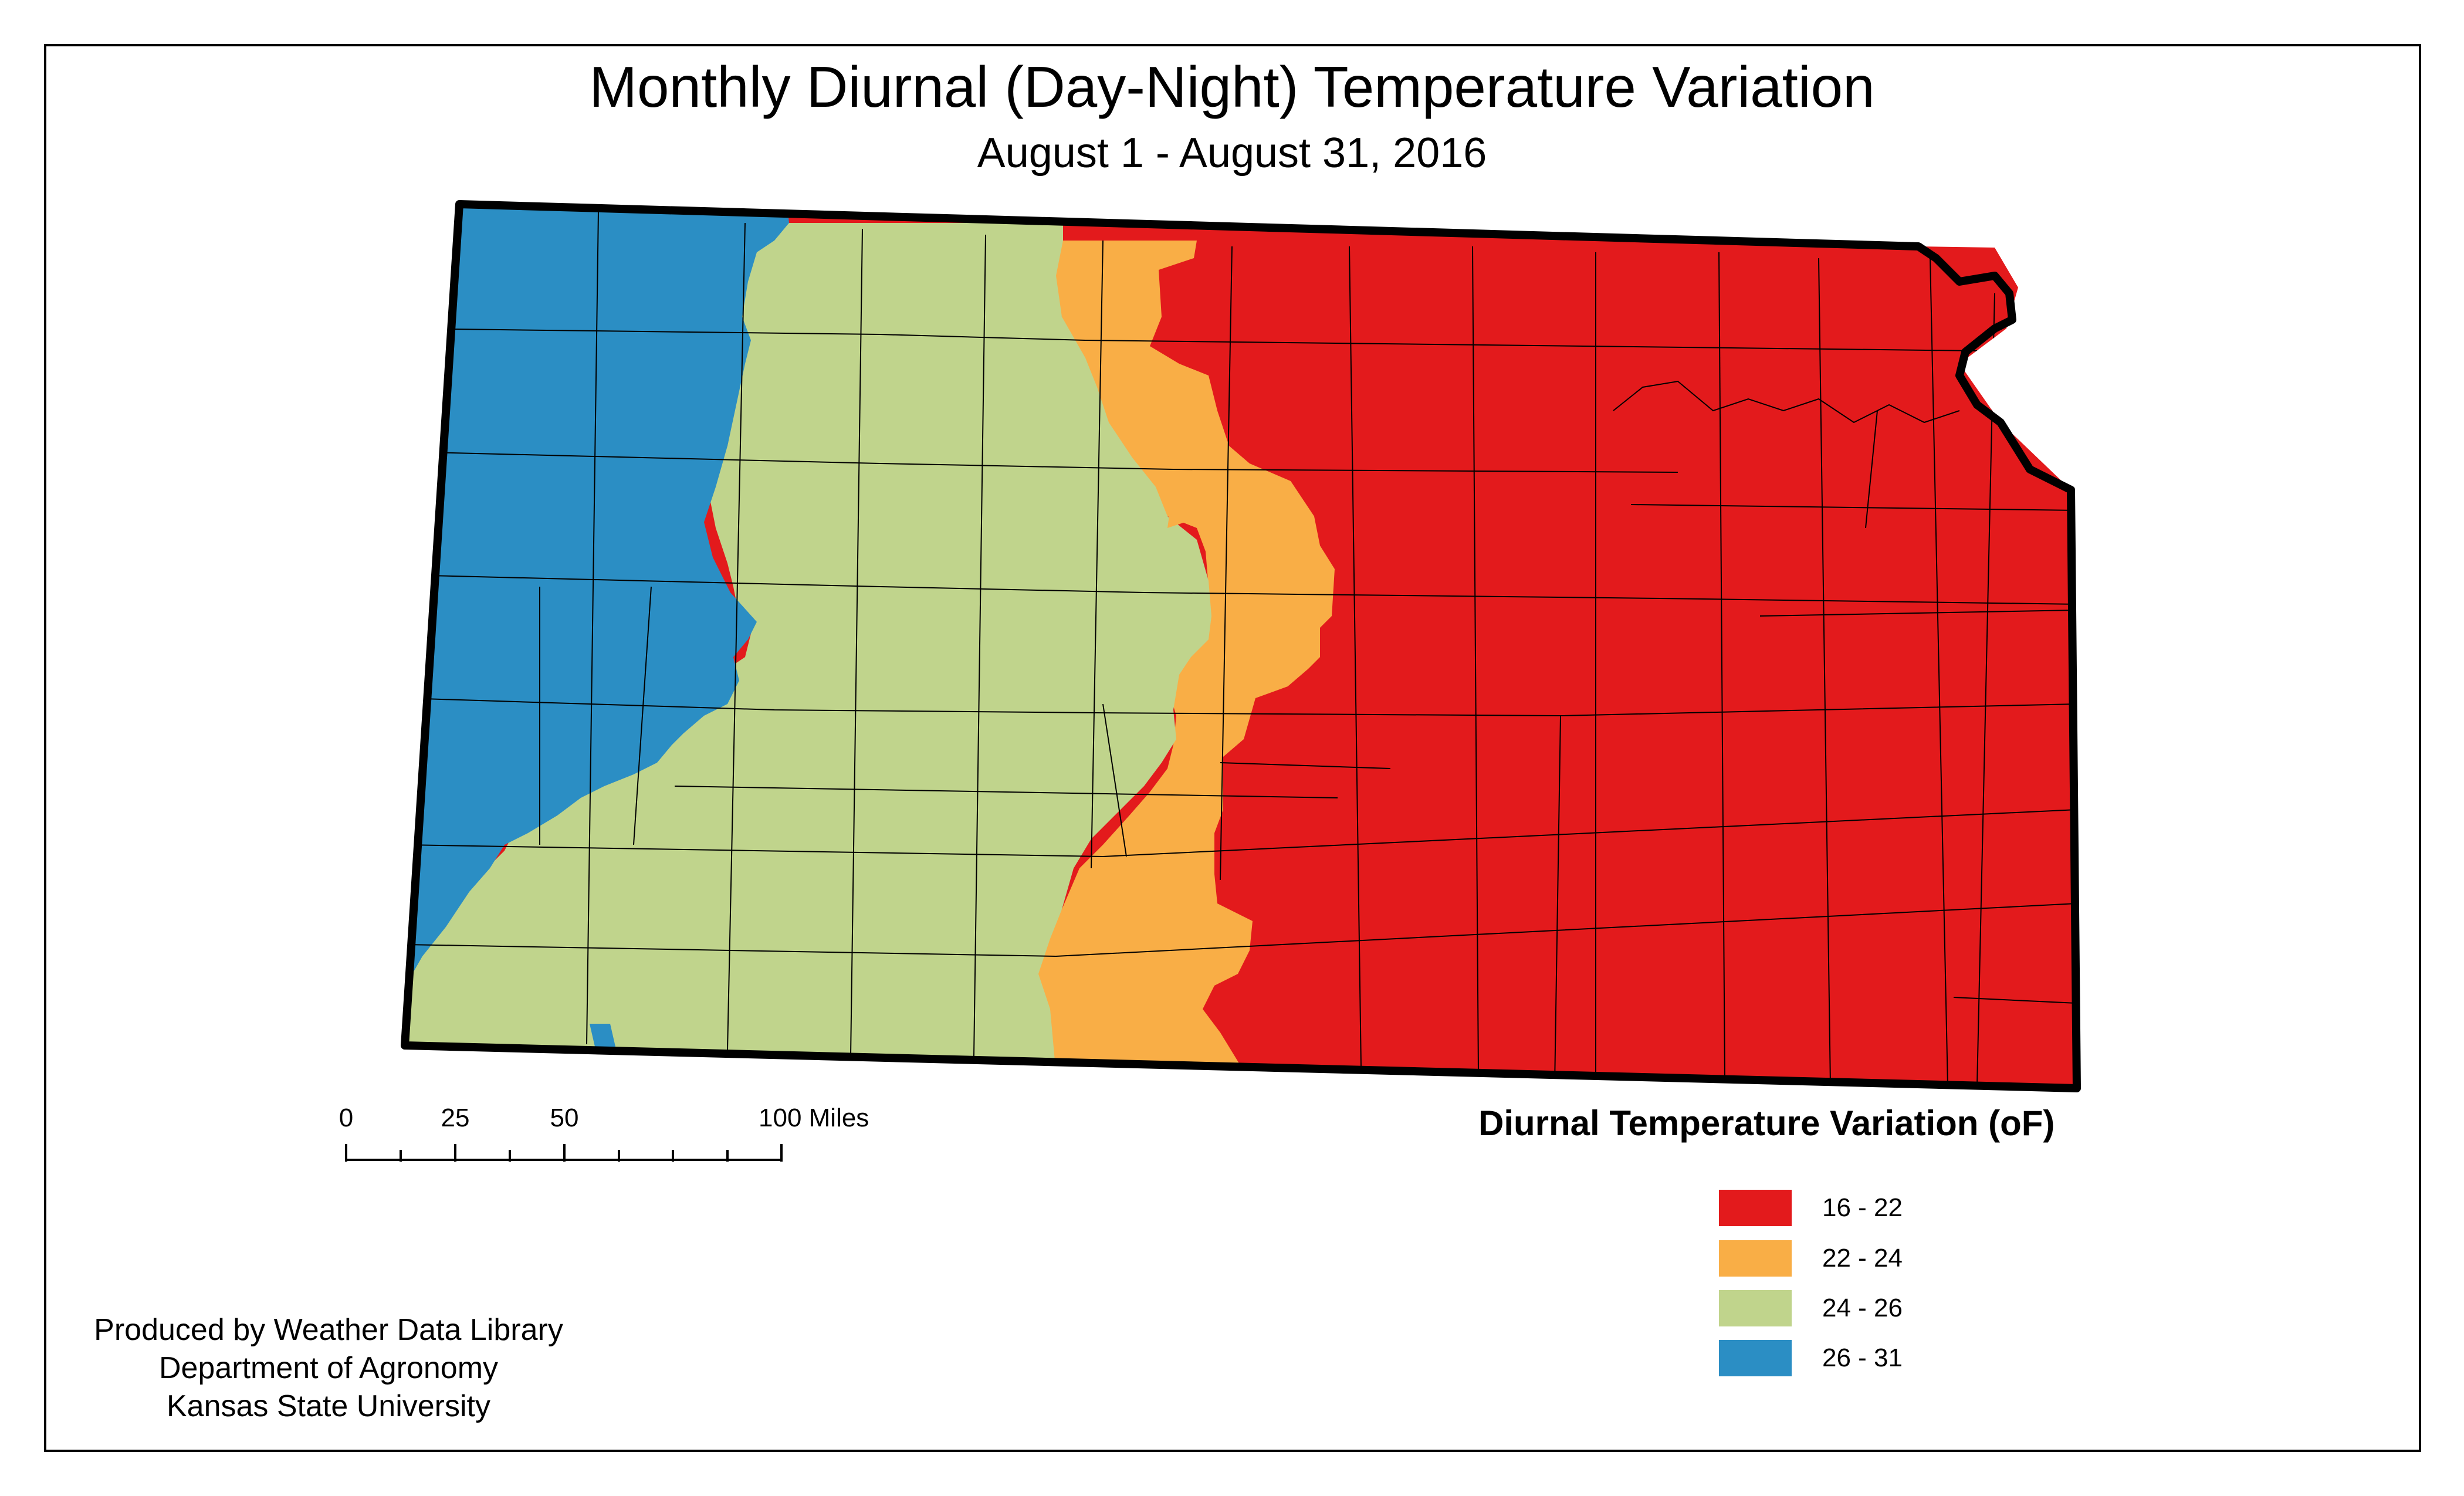  What do you see at coordinates (1811, 1208) in the screenshot?
I see `legend-item-16-22: 16 - 22` at bounding box center [1811, 1208].